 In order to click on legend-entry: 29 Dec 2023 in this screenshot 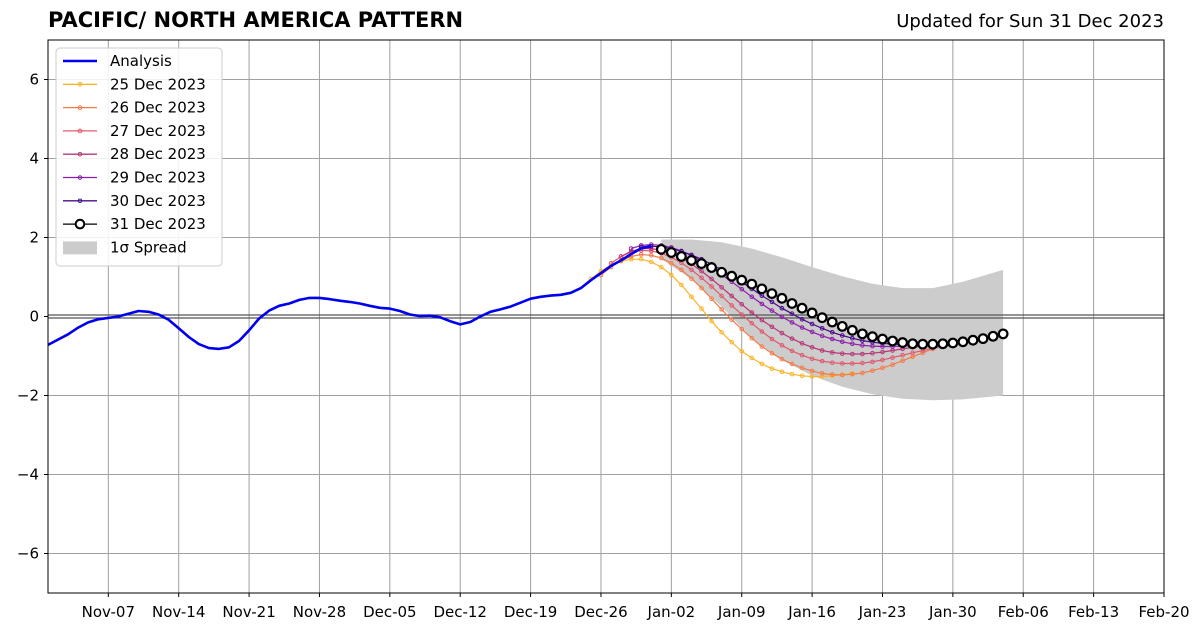, I will do `click(134, 178)`.